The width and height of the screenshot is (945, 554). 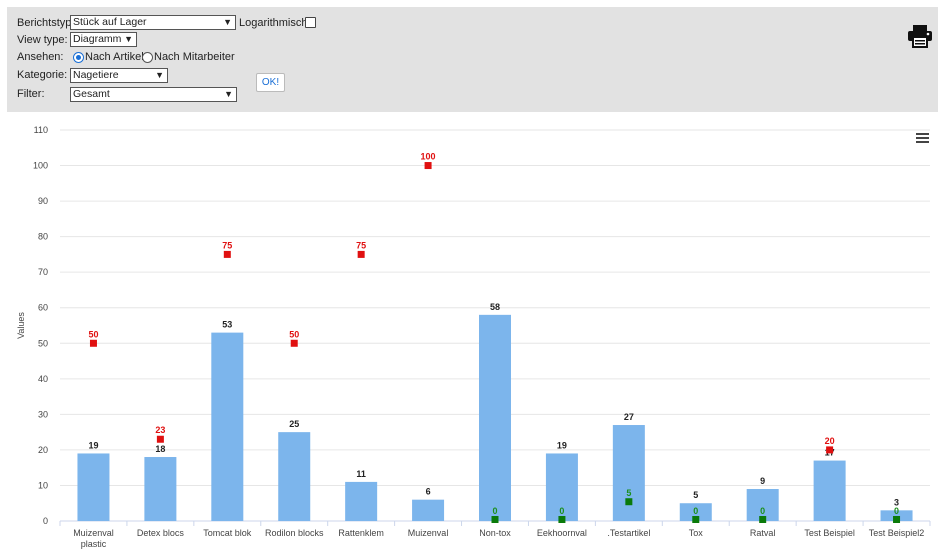 I want to click on y-axis-label: Values, so click(x=21, y=325).